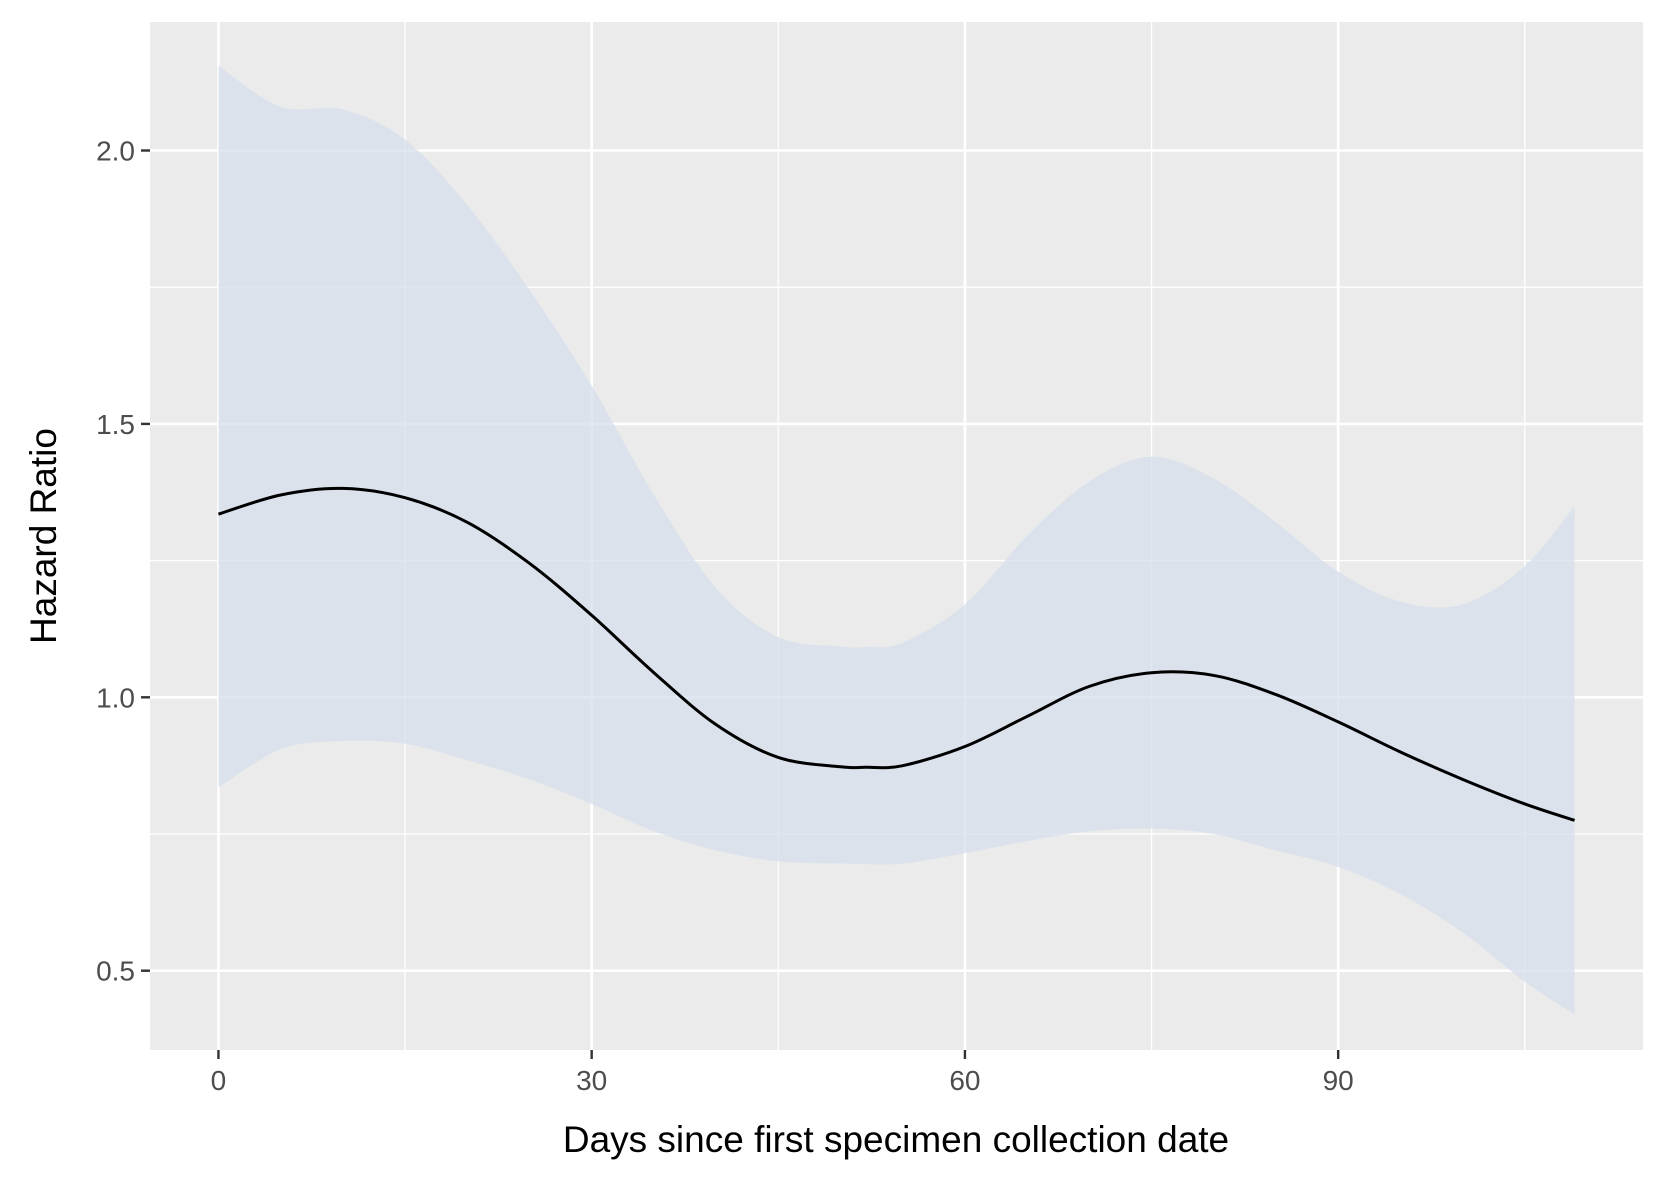 This screenshot has width=1653, height=1181. What do you see at coordinates (782, 1073) in the screenshot?
I see `x-axis: 0 30 60 90` at bounding box center [782, 1073].